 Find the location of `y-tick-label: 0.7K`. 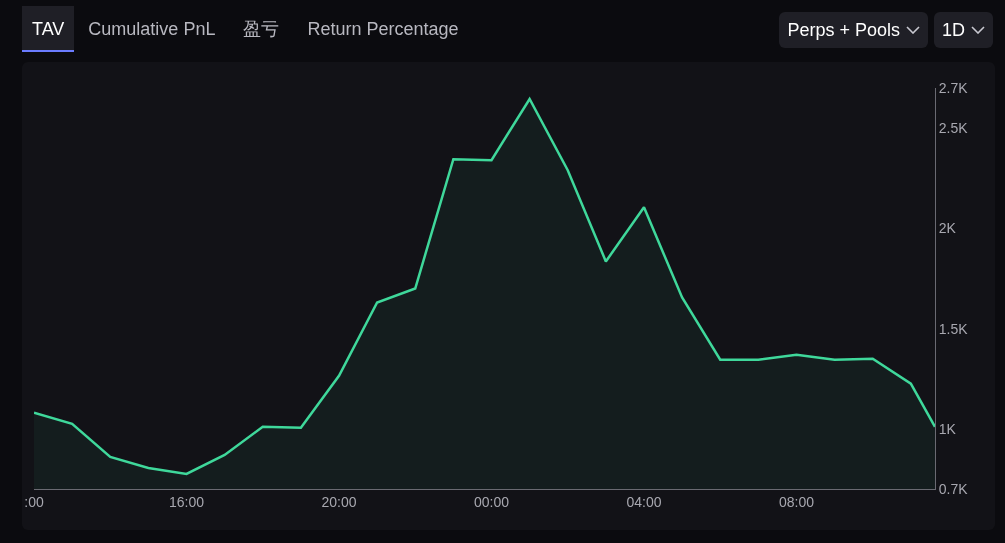

y-tick-label: 0.7K is located at coordinates (953, 488).